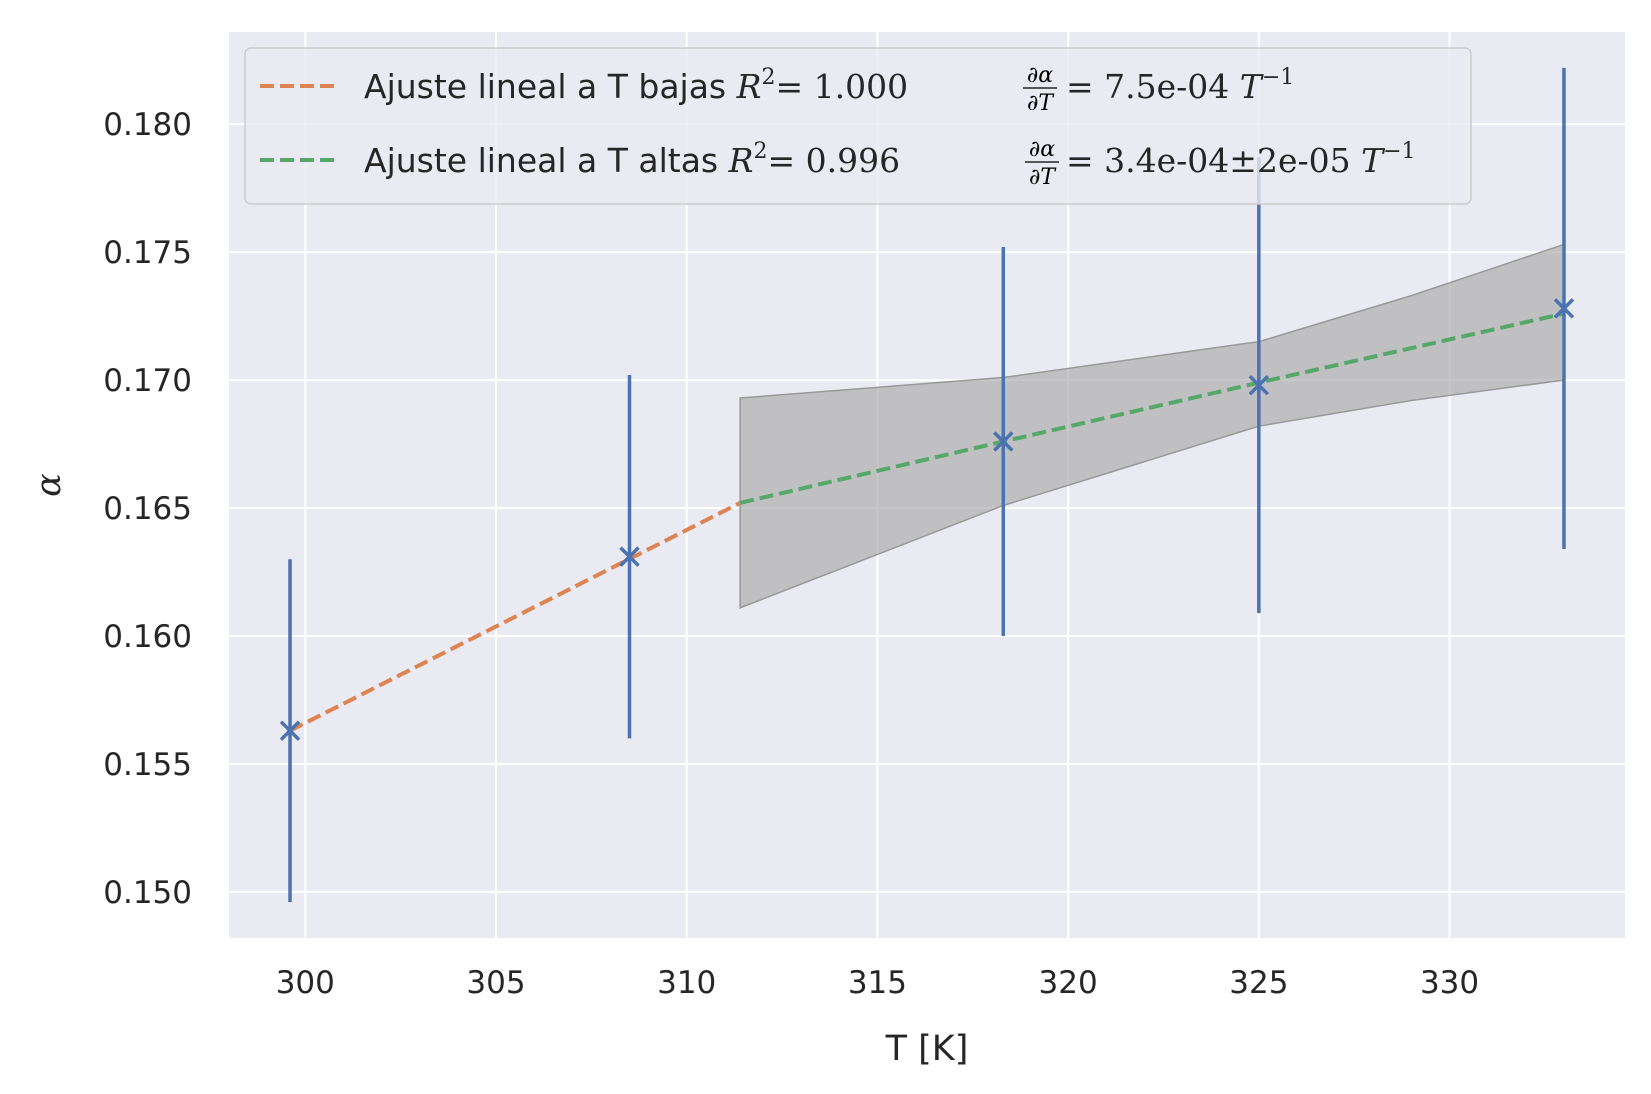 Image resolution: width=1651 pixels, height=1094 pixels. I want to click on legend-high-fit-slope: = 3.4e-04±2e-05 T−1, so click(1241, 159).